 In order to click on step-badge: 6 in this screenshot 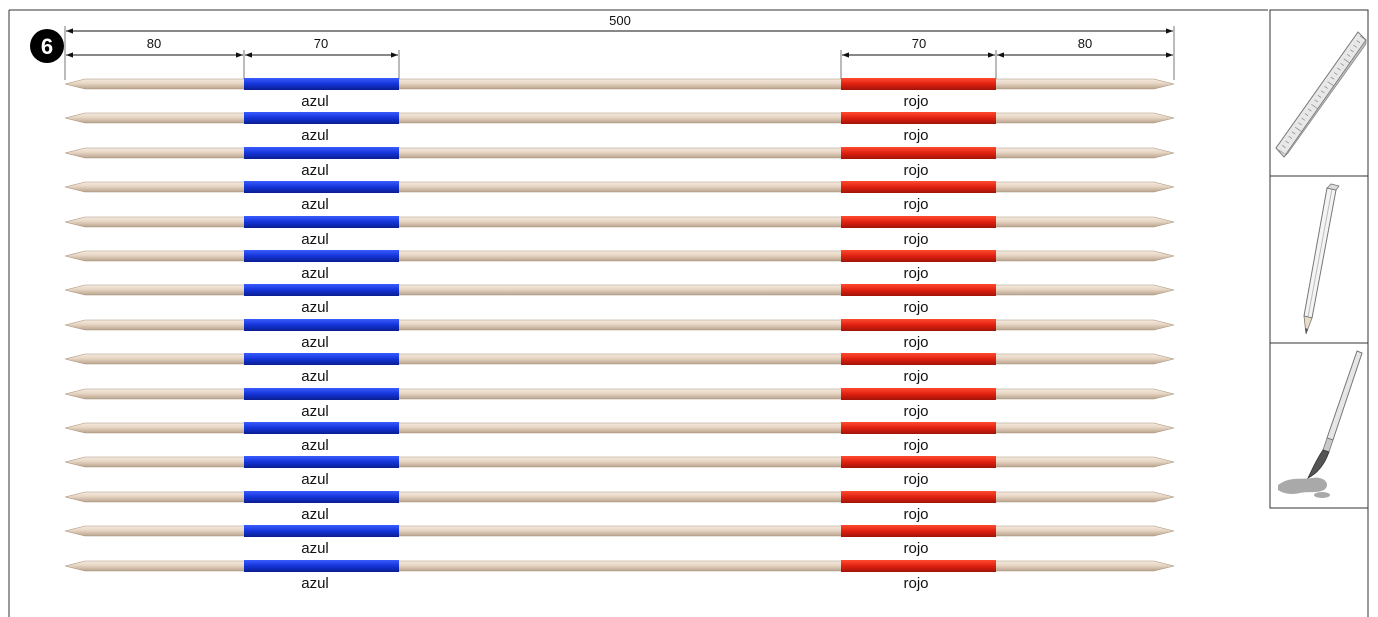, I will do `click(47, 46)`.